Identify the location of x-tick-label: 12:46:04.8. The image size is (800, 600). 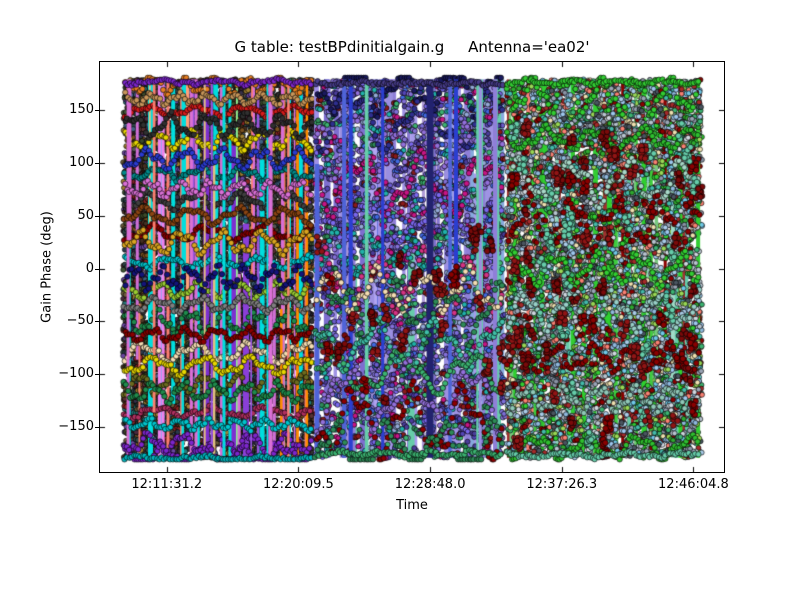
(693, 484).